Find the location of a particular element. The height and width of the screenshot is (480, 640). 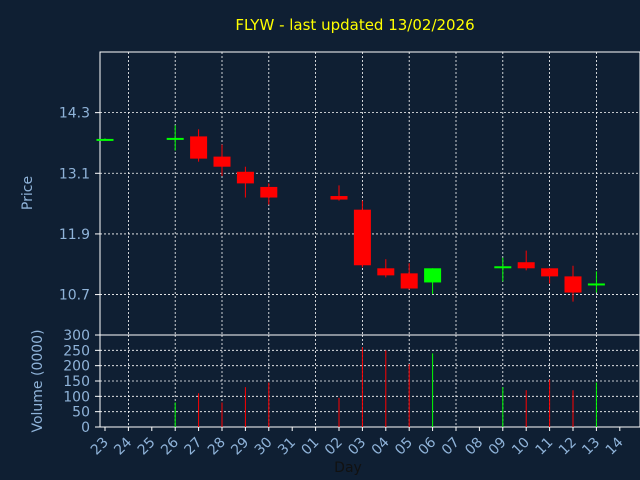

x-tick-label-11: 11 is located at coordinates (545, 447).